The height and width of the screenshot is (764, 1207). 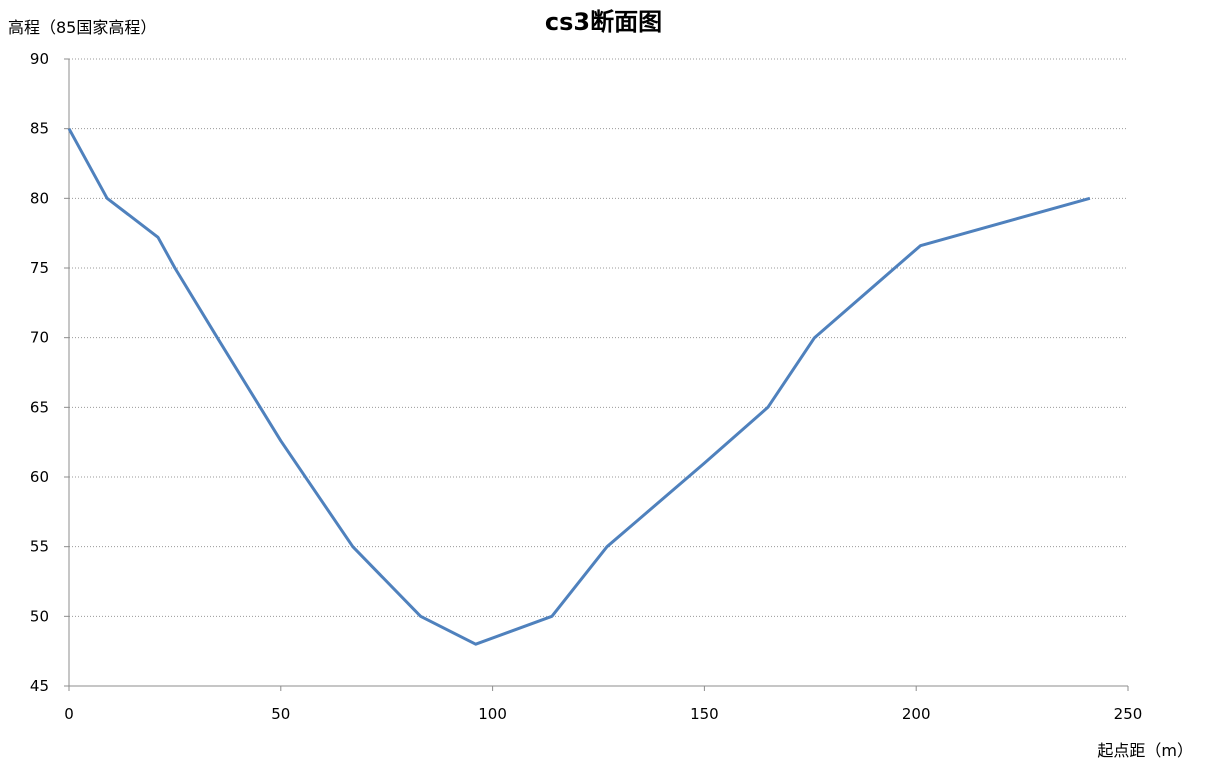 What do you see at coordinates (39, 616) in the screenshot?
I see `y-tick-label: 50` at bounding box center [39, 616].